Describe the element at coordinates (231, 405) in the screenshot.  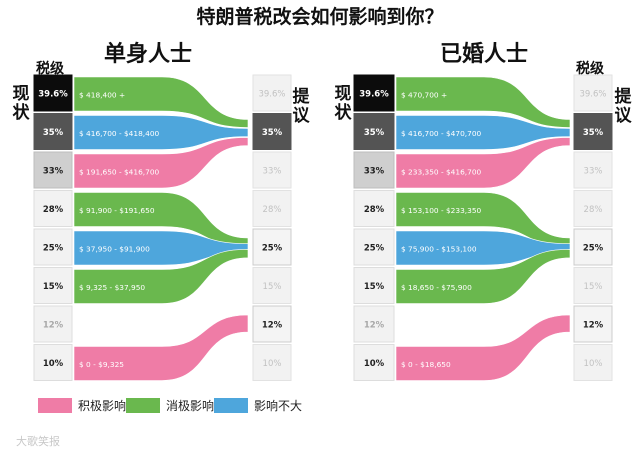
I see `legend-neutral-swatch` at that location.